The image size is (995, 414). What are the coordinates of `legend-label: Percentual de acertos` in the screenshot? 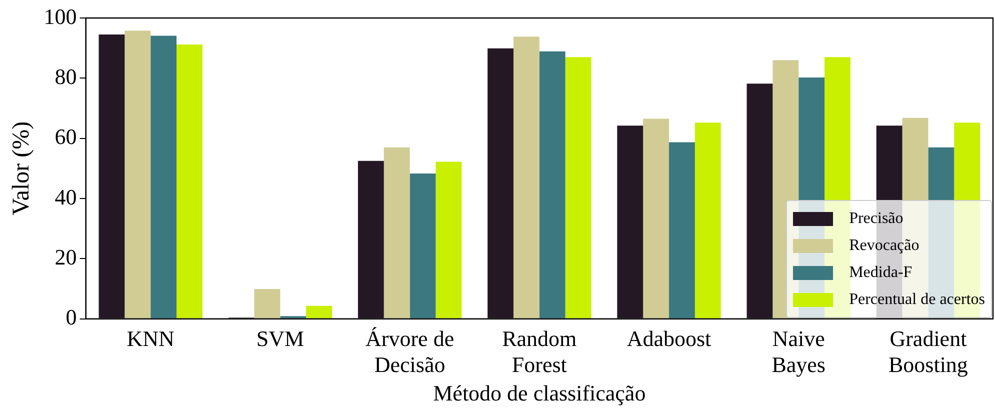 It's located at (917, 299).